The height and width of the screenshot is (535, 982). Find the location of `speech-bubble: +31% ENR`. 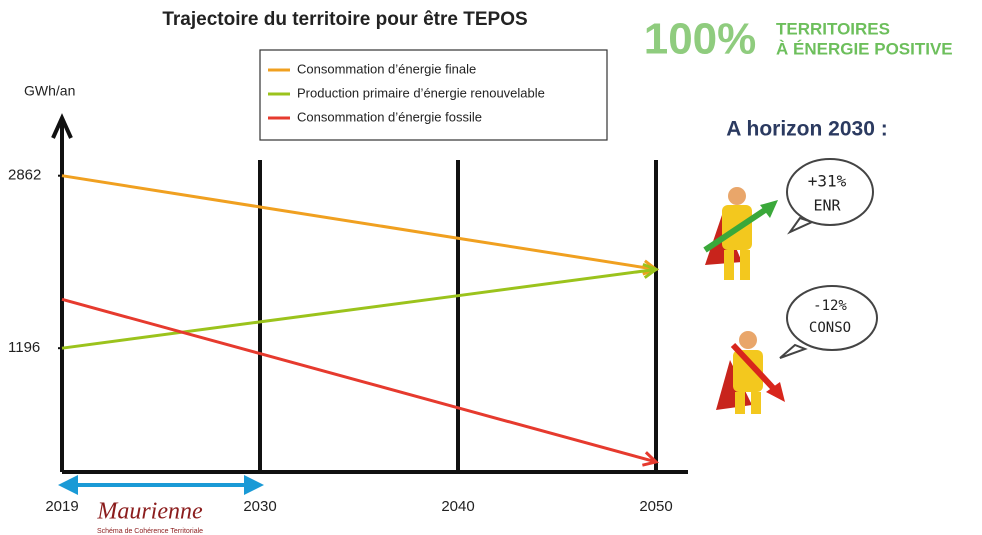

speech-bubble: +31% ENR is located at coordinates (830, 196).